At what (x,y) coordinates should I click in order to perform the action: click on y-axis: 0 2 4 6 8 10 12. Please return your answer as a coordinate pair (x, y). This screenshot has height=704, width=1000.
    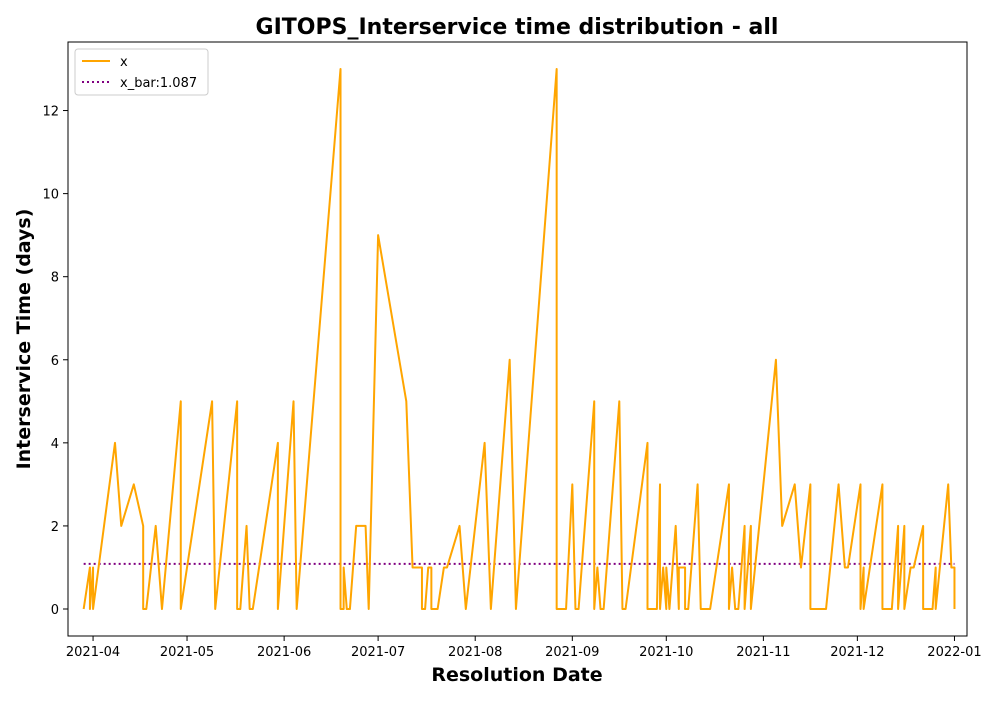
    Looking at the image, I should click on (55, 361).